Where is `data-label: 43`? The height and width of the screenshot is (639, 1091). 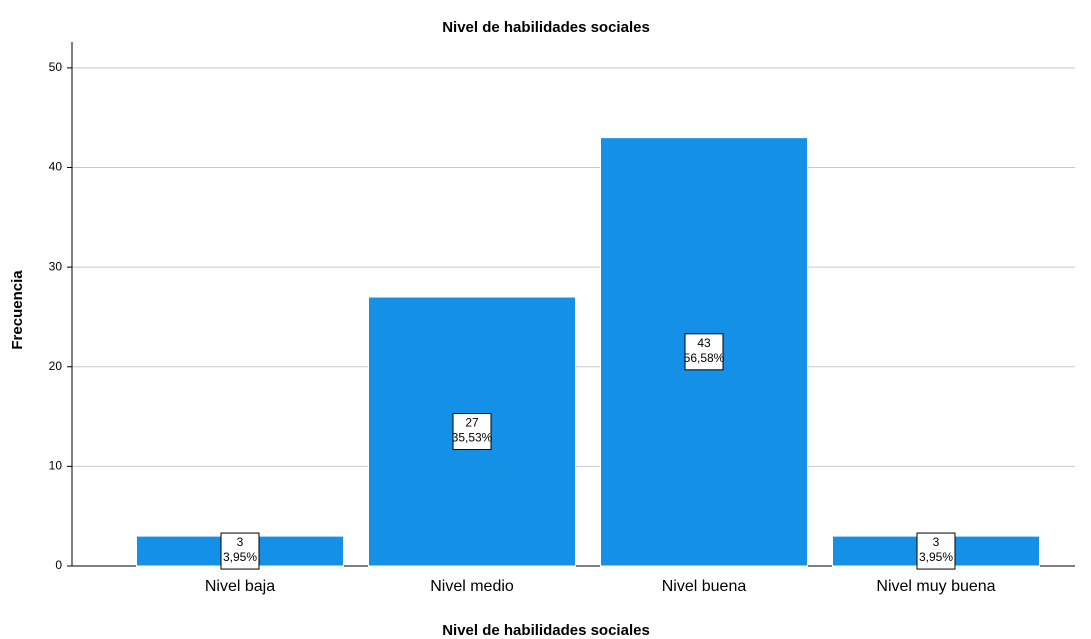
data-label: 43 is located at coordinates (704, 343).